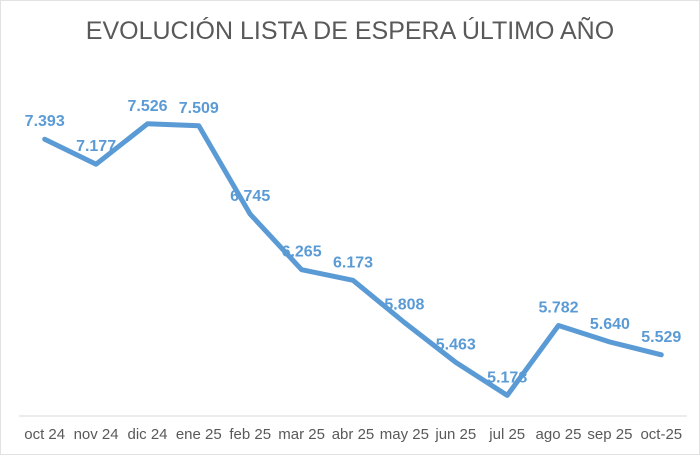 The height and width of the screenshot is (455, 700). Describe the element at coordinates (250, 196) in the screenshot. I see `data-label: 6.745` at that location.